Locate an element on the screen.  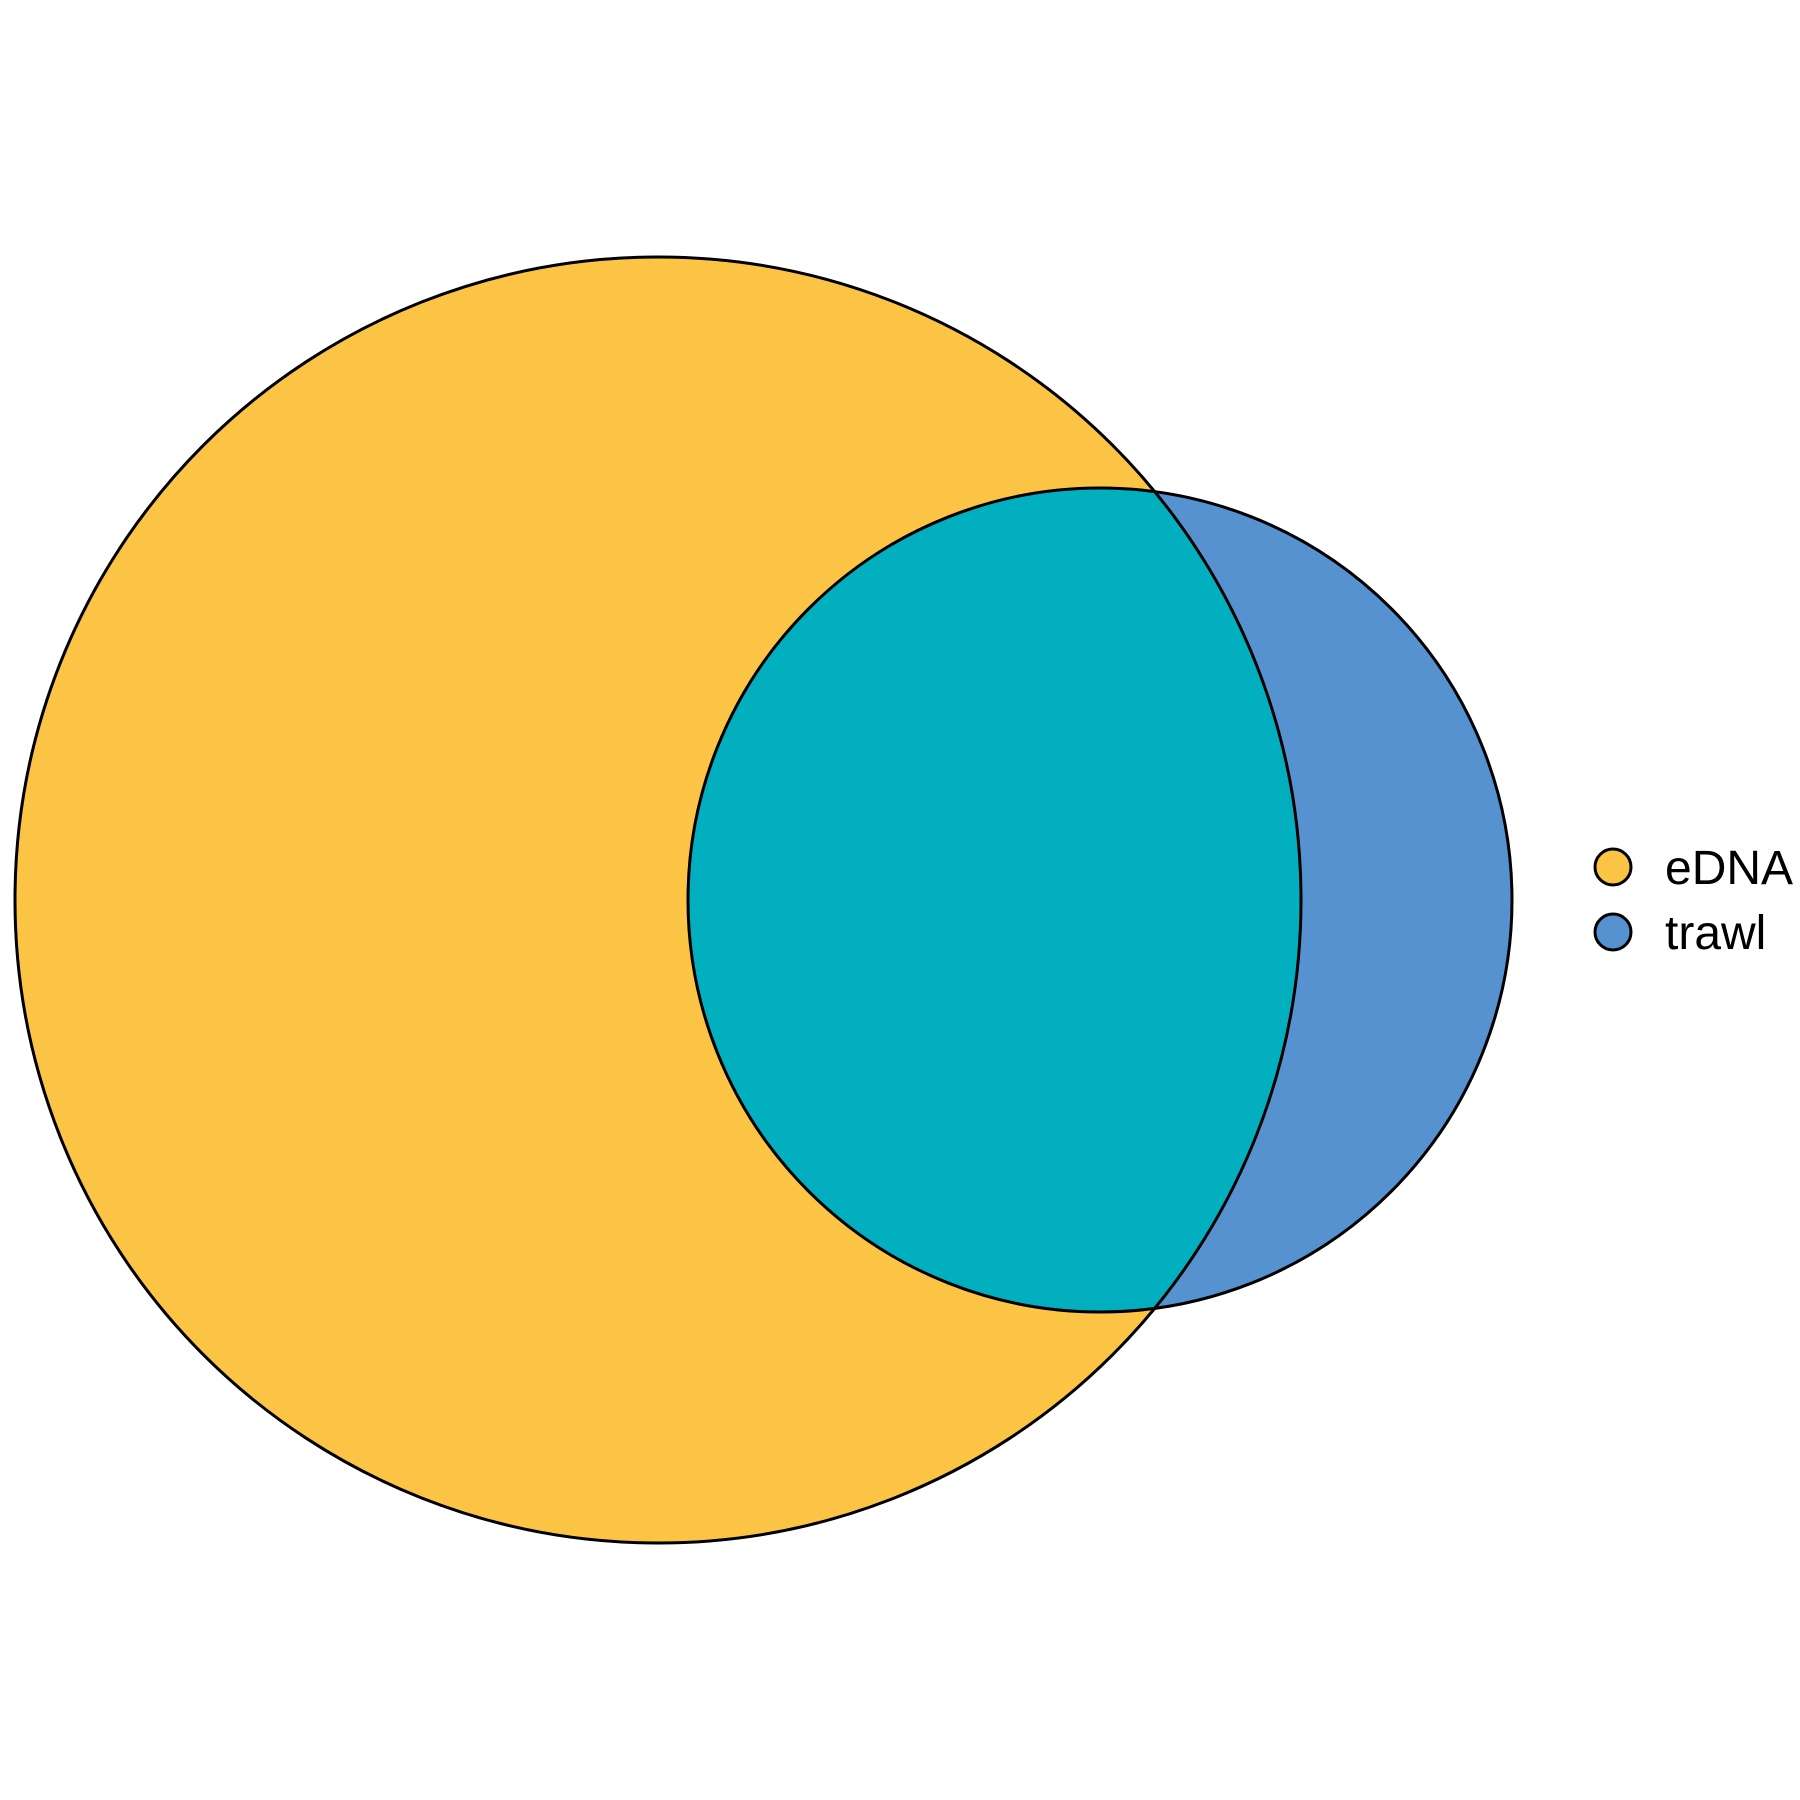
legend-swatch-edna is located at coordinates (1613, 867).